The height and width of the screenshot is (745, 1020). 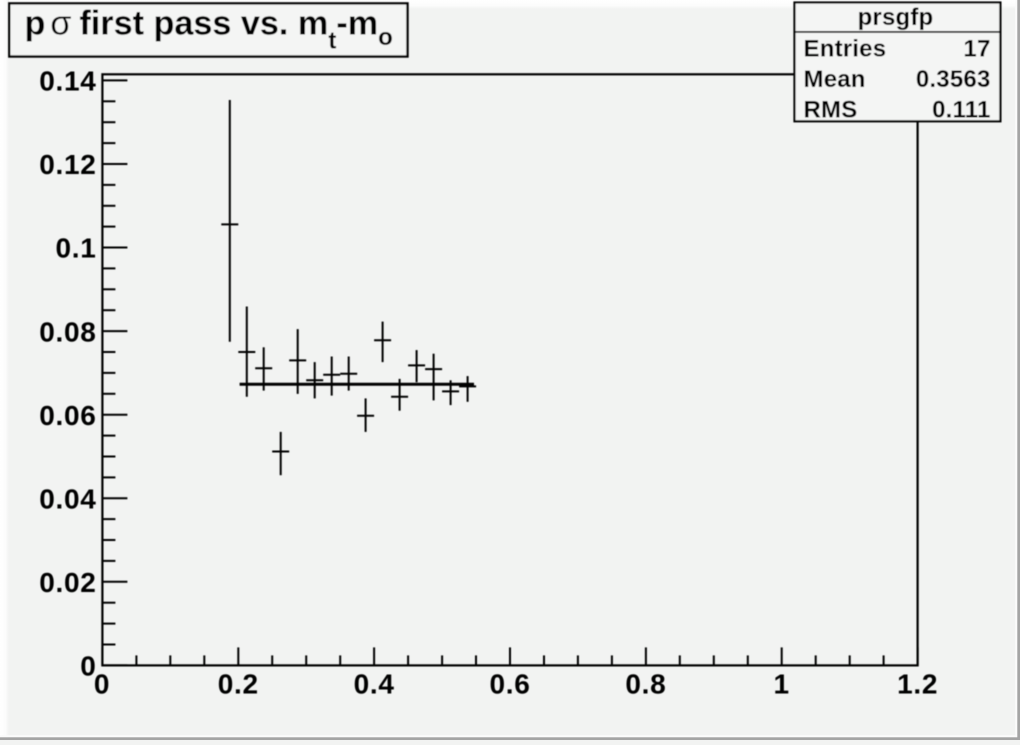 I want to click on svg-text: Mean, so click(x=835, y=79).